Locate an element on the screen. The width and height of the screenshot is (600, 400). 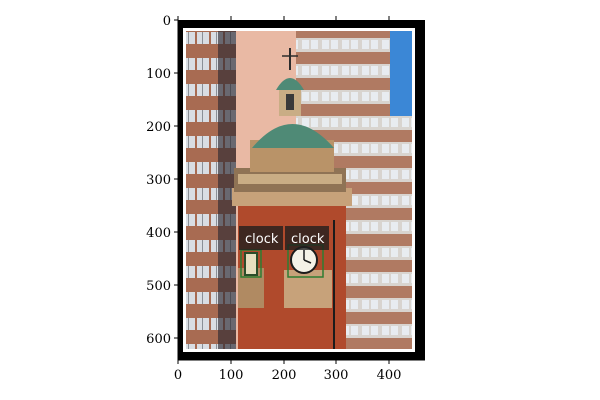
x-tick-300: 300 is located at coordinates (336, 199).